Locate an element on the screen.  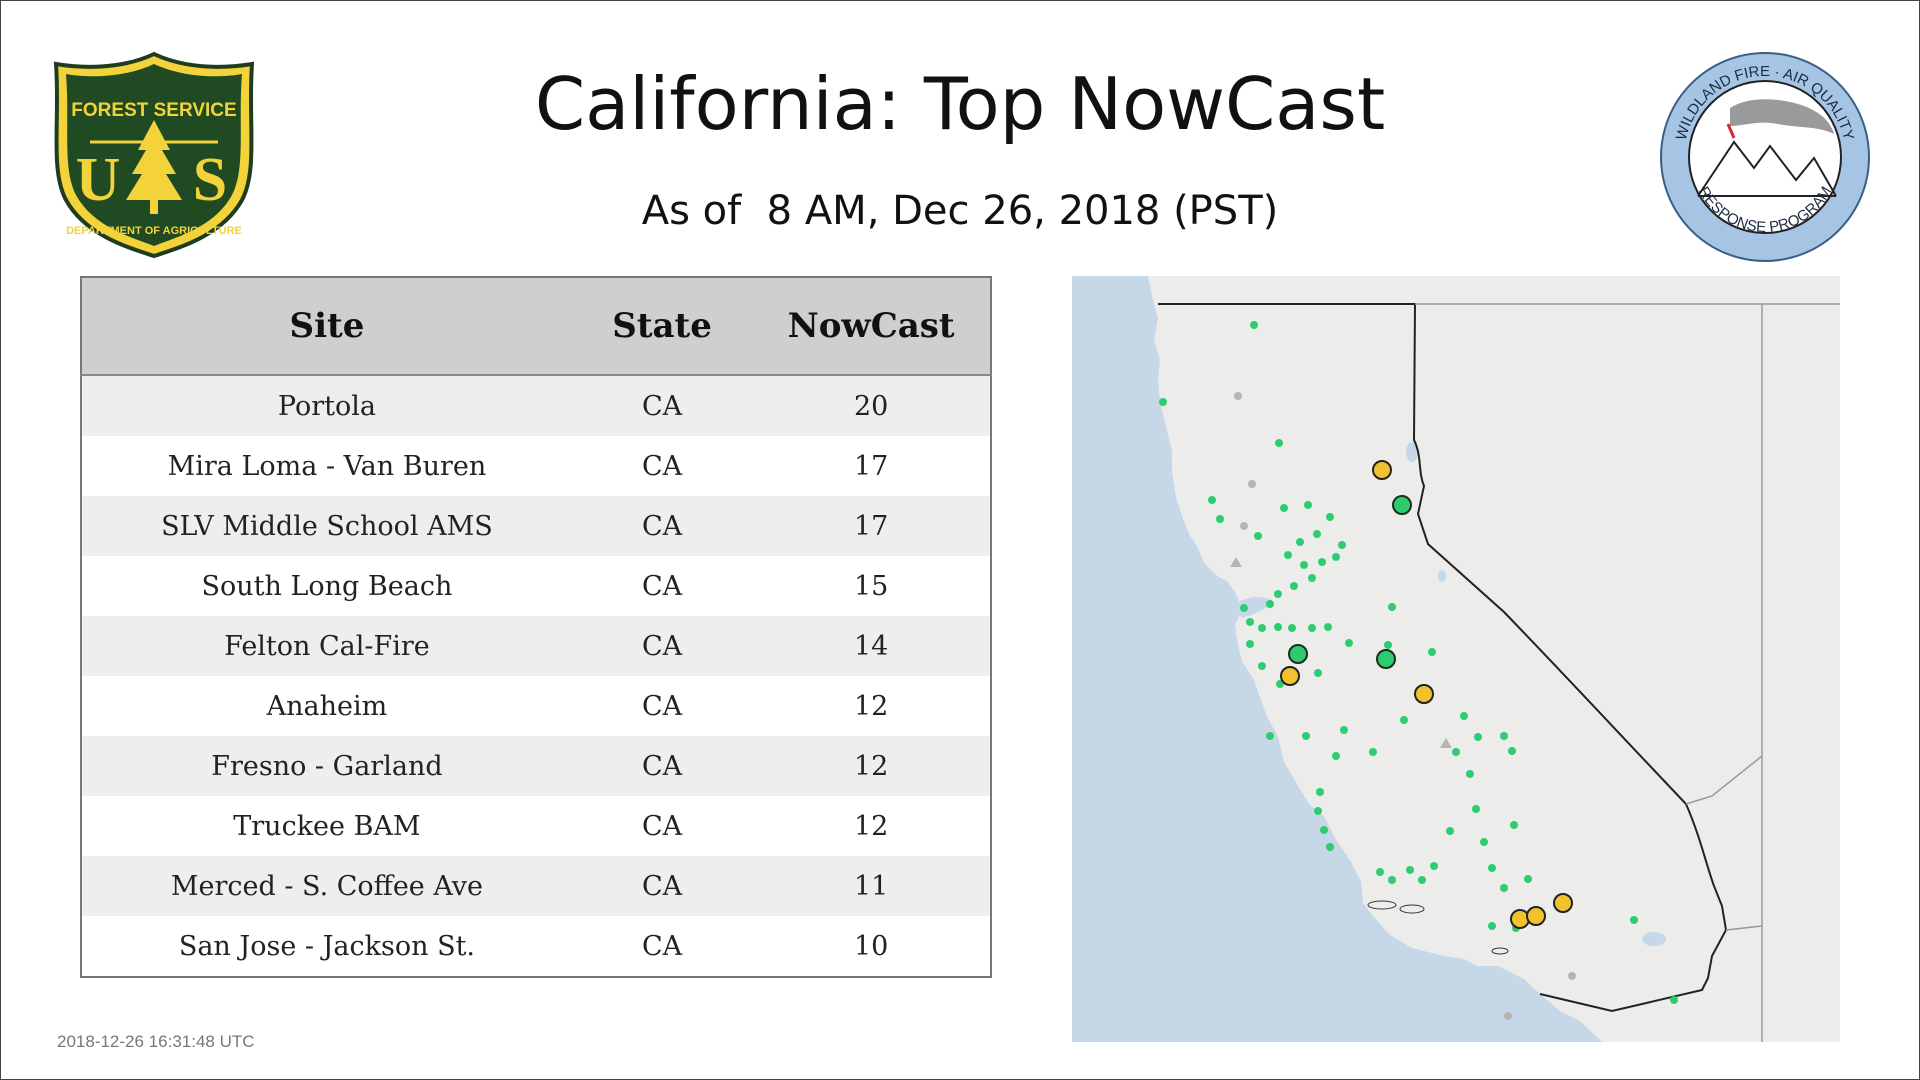
good-large-markers is located at coordinates (1350, 582).